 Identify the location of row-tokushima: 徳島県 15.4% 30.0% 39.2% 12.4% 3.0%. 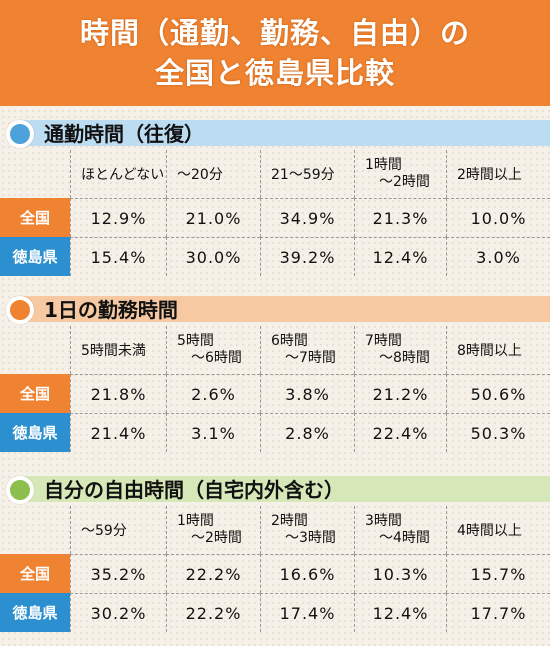
(275, 256).